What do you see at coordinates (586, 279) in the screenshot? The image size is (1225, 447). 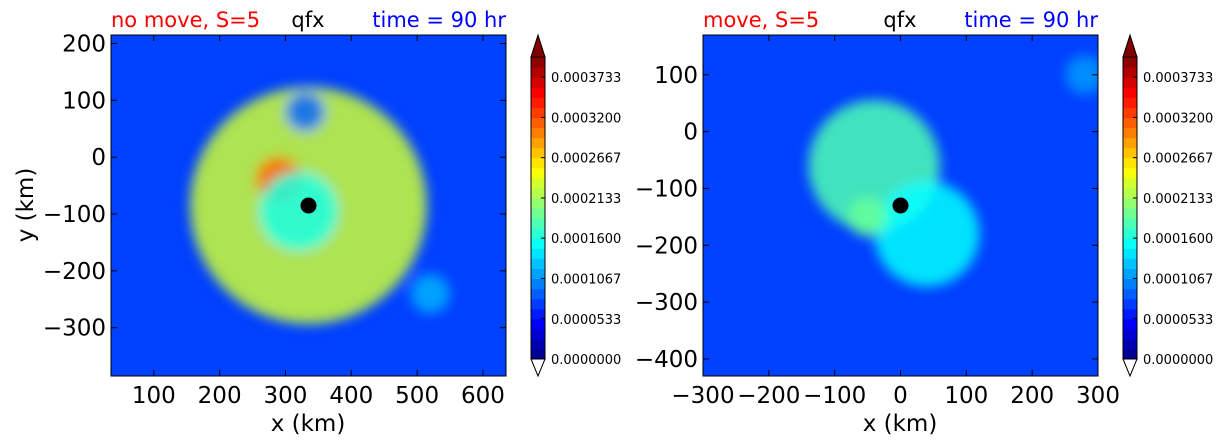 I see `colorbar-tick-label: 0.0001067` at bounding box center [586, 279].